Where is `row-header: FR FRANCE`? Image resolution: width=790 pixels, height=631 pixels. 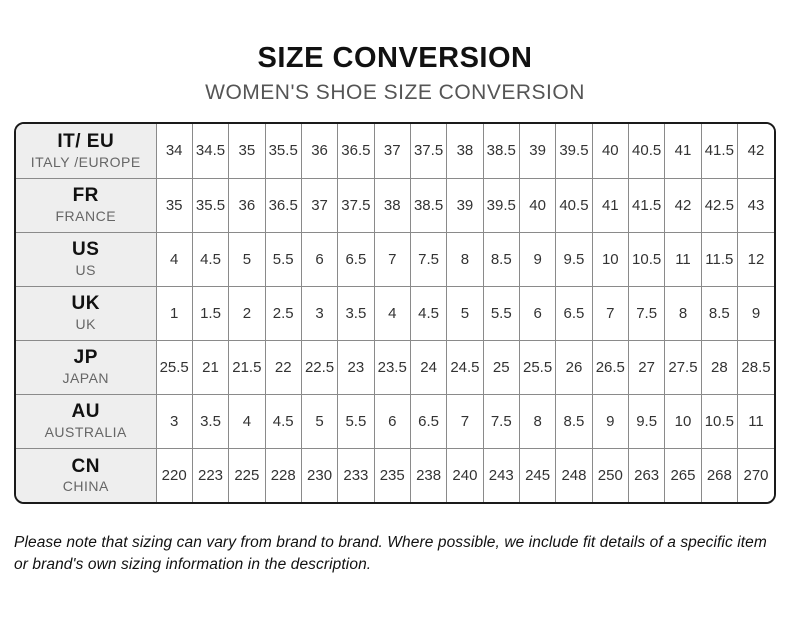
row-header: FR FRANCE is located at coordinates (86, 205).